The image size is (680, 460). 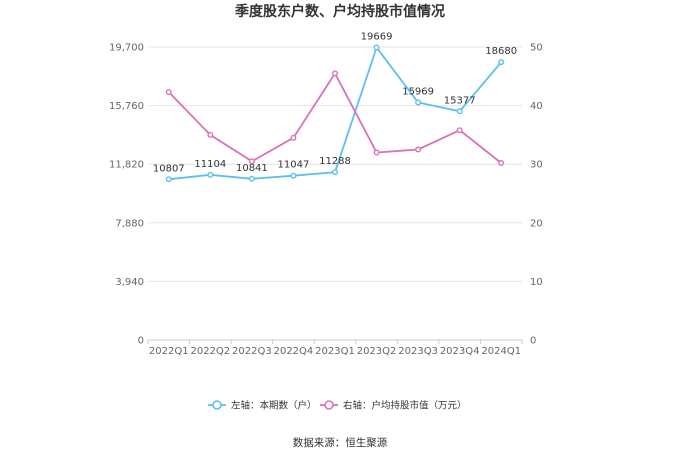 I want to click on legend-item-label: 右轴：户均持股市值（万元）, so click(x=405, y=406).